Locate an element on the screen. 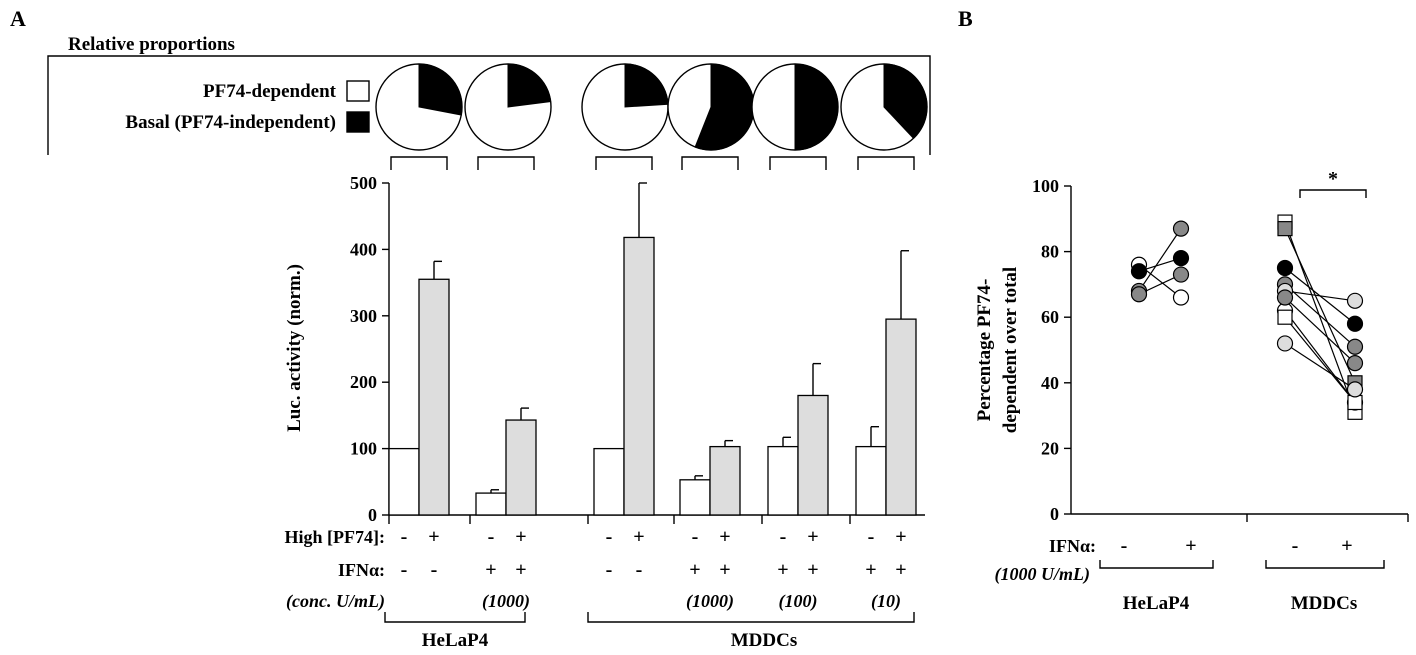 This screenshot has width=1416, height=655. panel-b-y-tick-label: 100 is located at coordinates (1045, 186).